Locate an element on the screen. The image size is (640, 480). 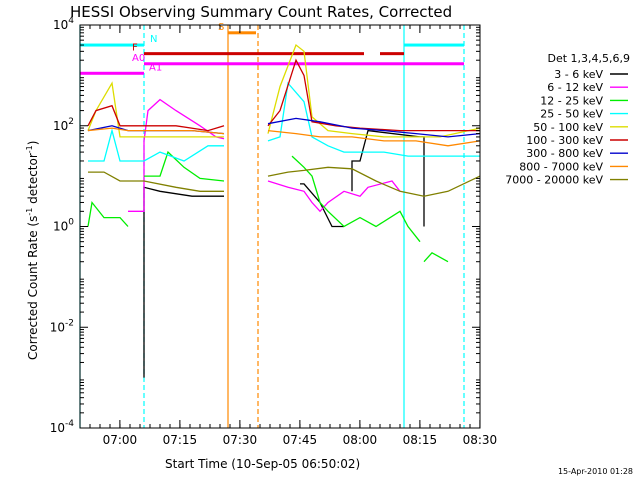
legend-item-3: 25 - 50 keV is located at coordinates (571, 114).